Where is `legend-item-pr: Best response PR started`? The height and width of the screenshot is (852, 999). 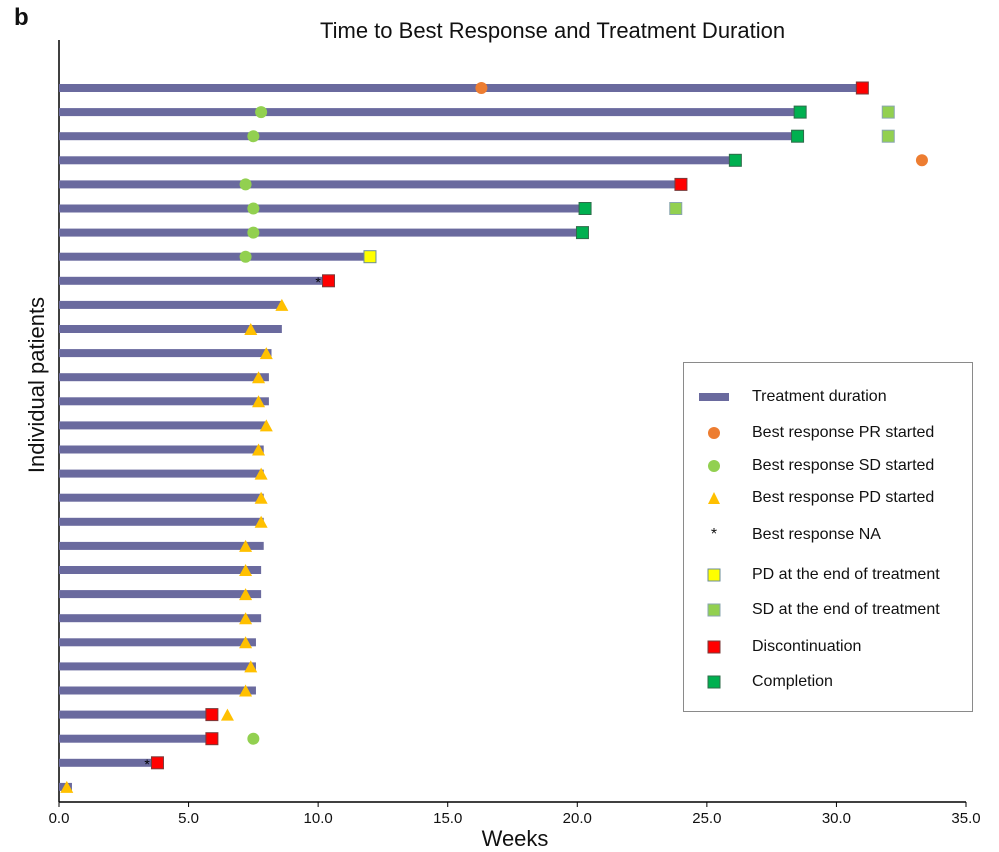
legend-item-pr: Best response PR started is located at coordinates (828, 433).